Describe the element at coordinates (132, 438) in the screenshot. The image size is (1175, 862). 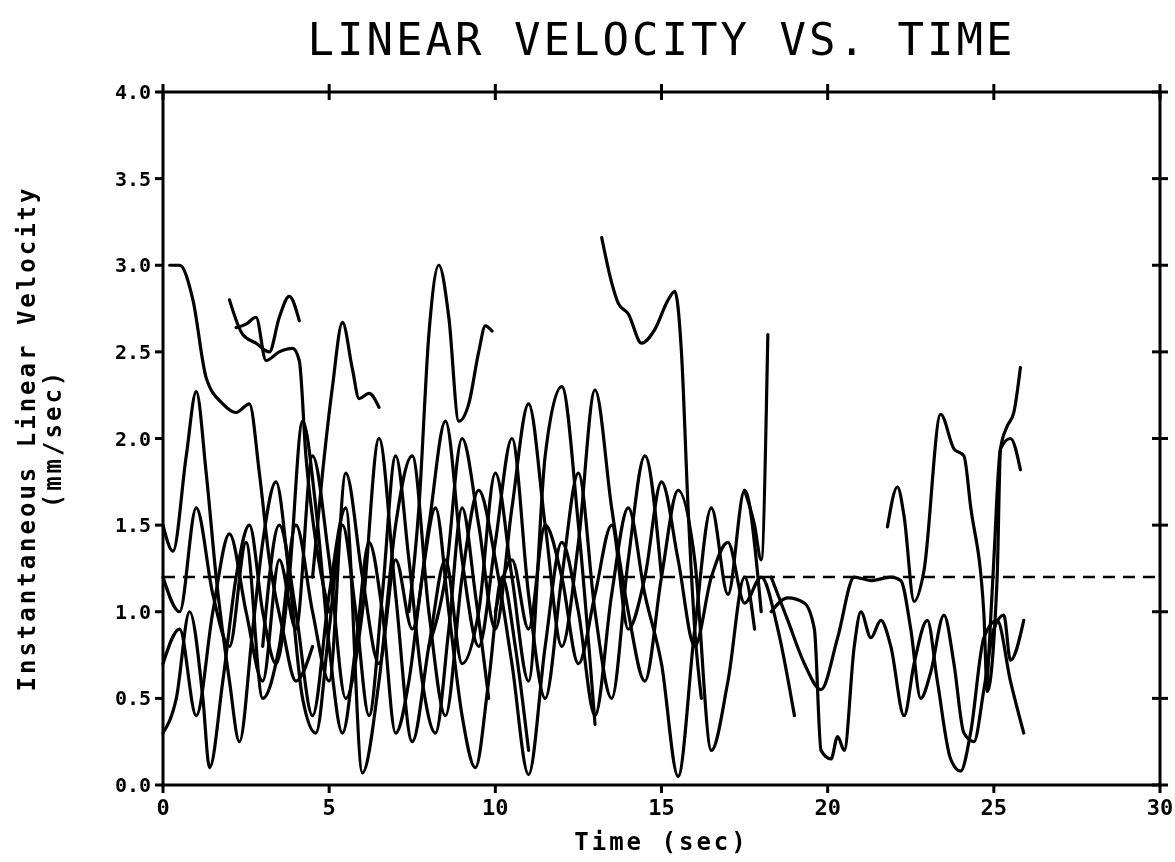
I see `y-tick-label: 2.0` at that location.